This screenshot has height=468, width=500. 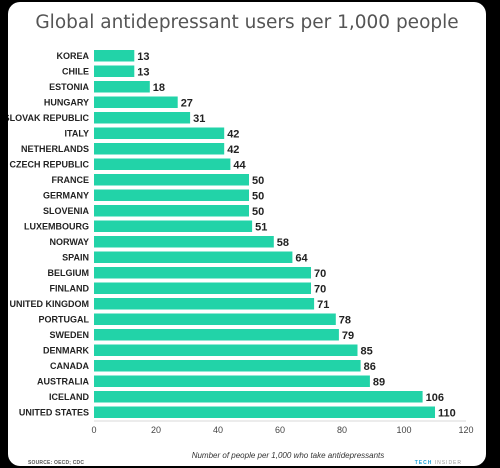 What do you see at coordinates (280, 430) in the screenshot?
I see `x-tick-label: 60` at bounding box center [280, 430].